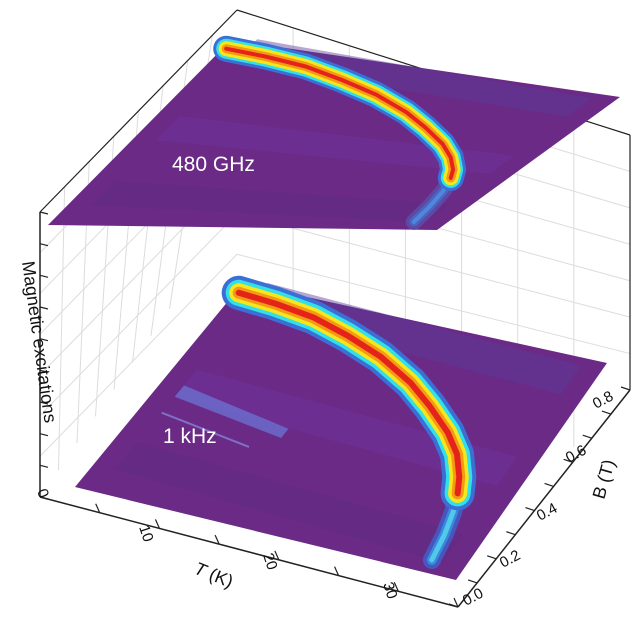 This screenshot has height=620, width=641. What do you see at coordinates (145, 533) in the screenshot?
I see `x-tick-label-10: 10` at bounding box center [145, 533].